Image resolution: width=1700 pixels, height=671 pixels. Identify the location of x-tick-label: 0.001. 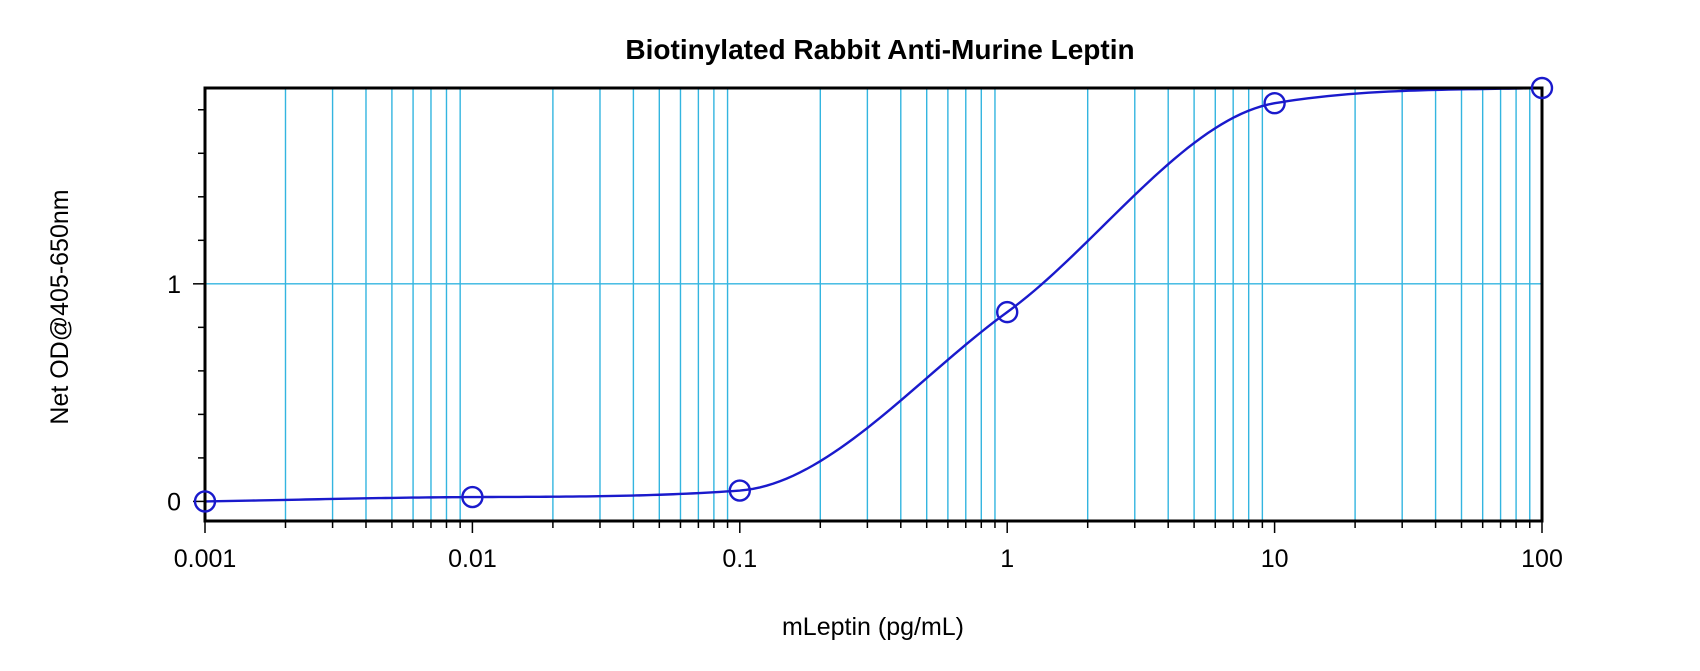
(205, 559).